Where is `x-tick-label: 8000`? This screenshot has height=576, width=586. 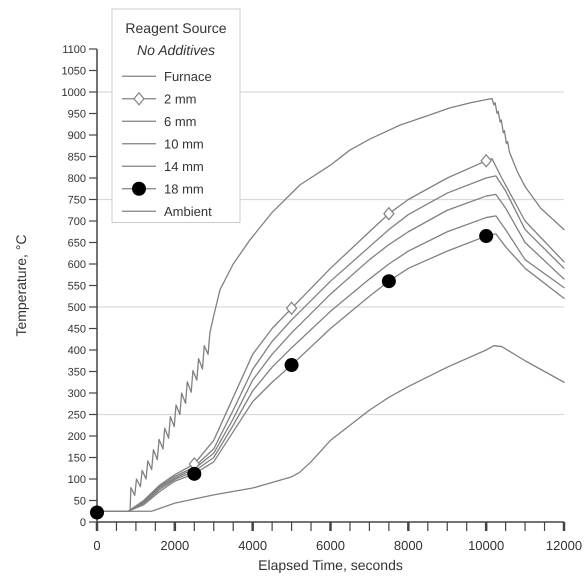
x-tick-label: 8000 is located at coordinates (408, 545).